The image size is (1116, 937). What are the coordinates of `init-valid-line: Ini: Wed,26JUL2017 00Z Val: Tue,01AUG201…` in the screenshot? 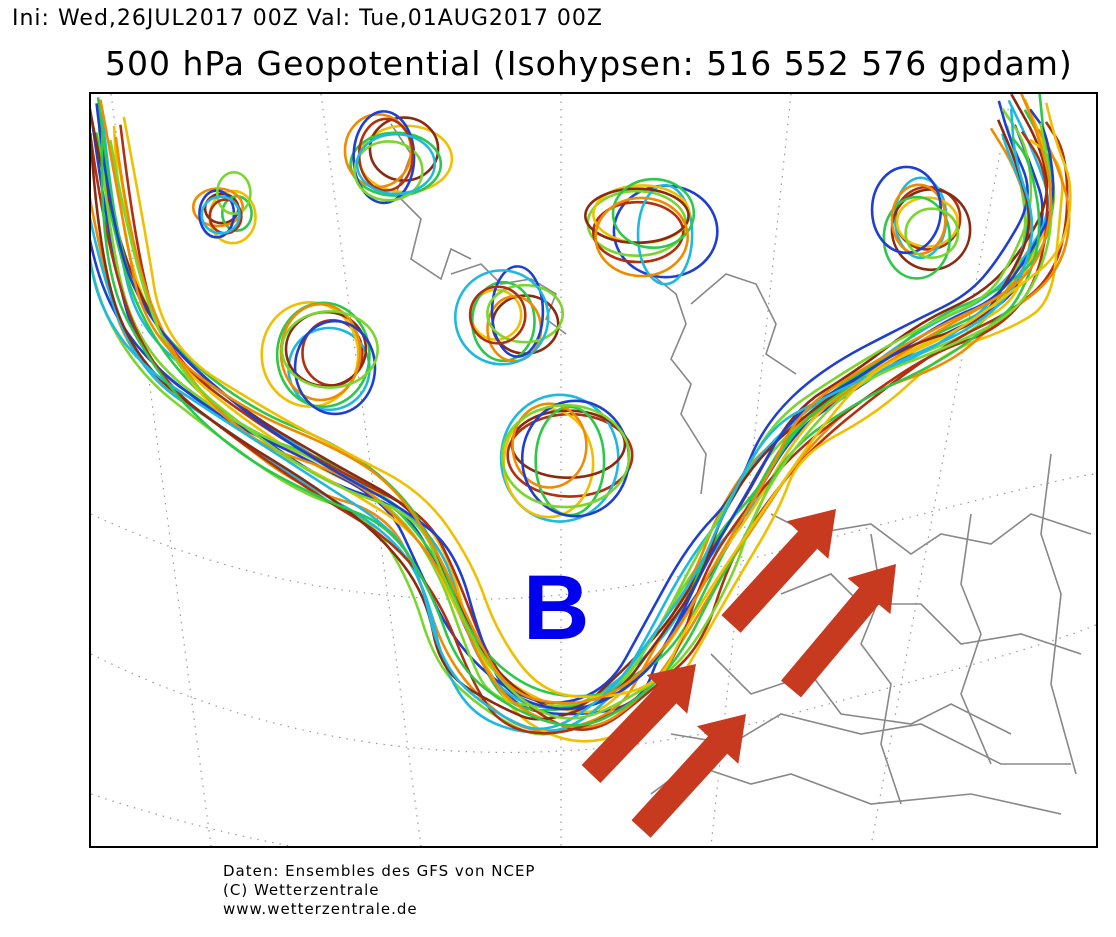 It's located at (307, 18).